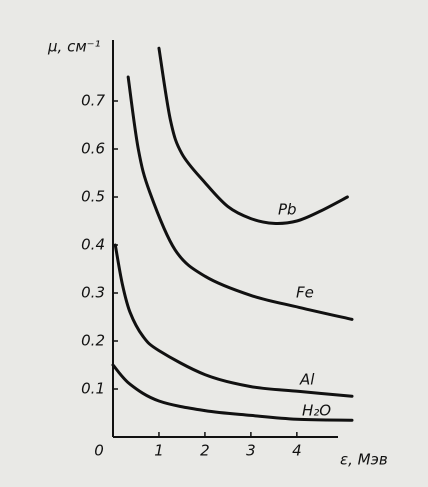  Describe the element at coordinates (74, 47) in the screenshot. I see `y-axis-label: μ, см⁻¹` at that location.